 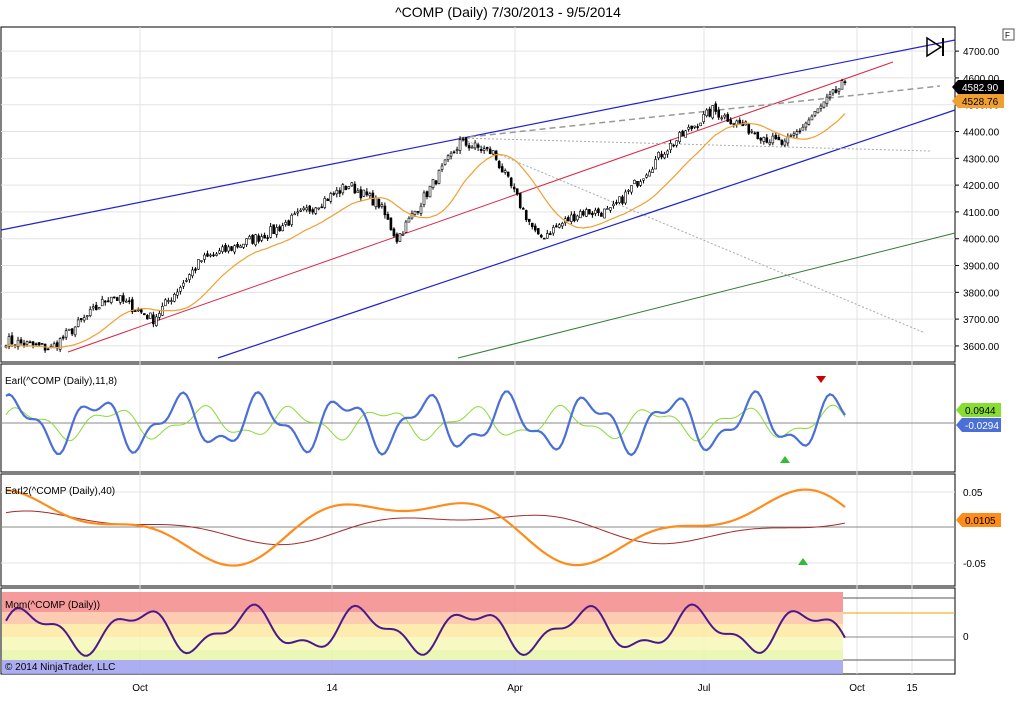 I want to click on earl-panel-frame, so click(x=478, y=418).